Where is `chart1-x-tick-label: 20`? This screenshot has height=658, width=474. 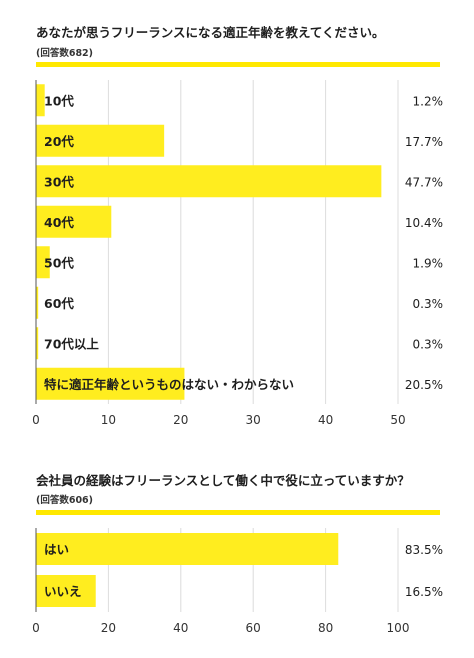
chart1-x-tick-label: 20 is located at coordinates (180, 420).